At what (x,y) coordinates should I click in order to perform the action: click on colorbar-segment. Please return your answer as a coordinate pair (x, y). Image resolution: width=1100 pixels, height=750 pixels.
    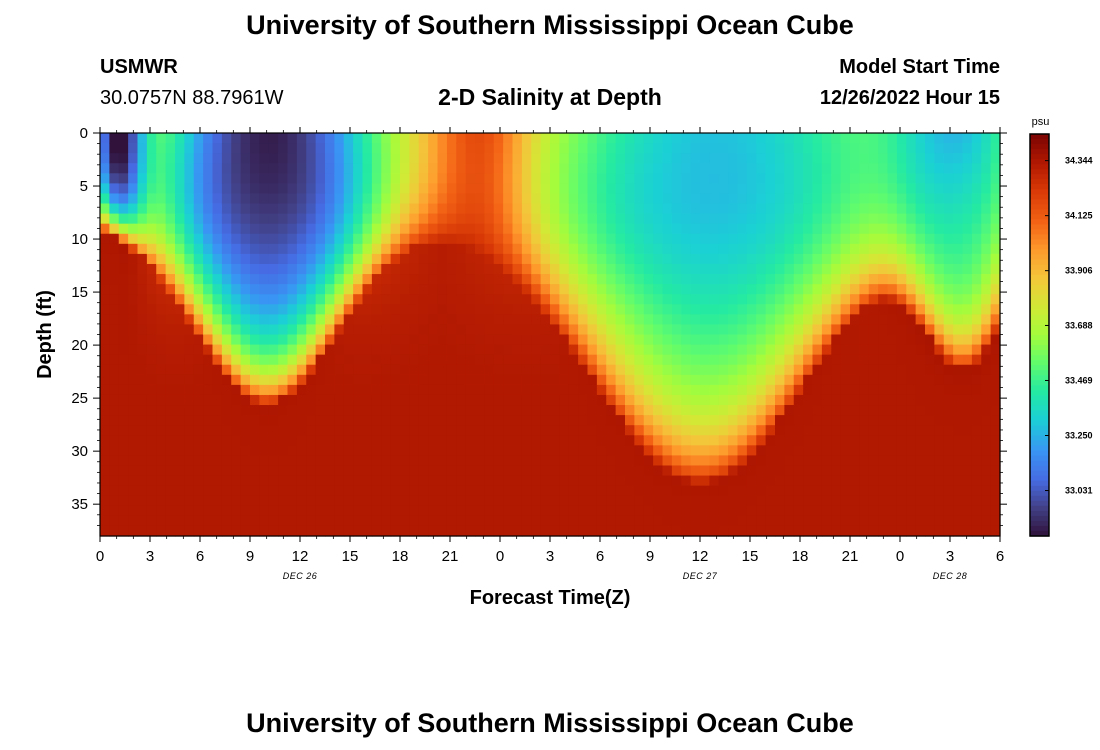
    Looking at the image, I should click on (1039, 363).